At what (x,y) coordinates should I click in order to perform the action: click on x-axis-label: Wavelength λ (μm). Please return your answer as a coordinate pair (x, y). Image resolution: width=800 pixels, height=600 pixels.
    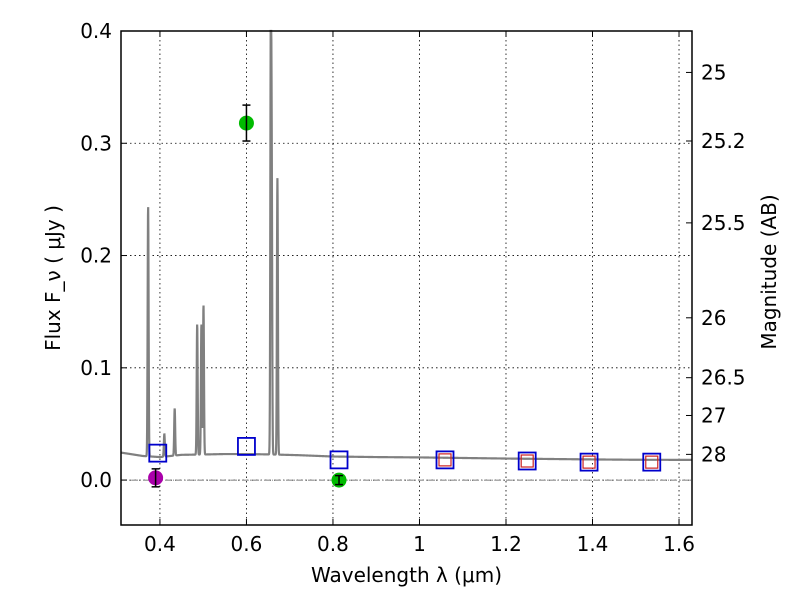
    Looking at the image, I should click on (406, 575).